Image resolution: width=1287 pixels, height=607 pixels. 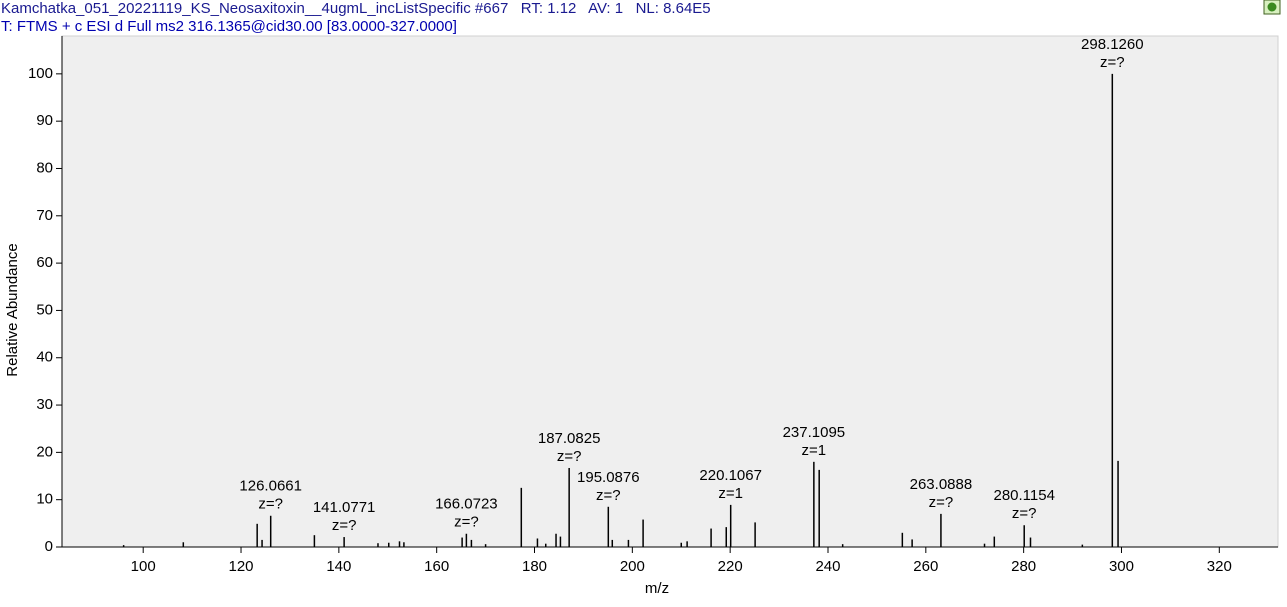 I want to click on x-tick-label: 160, so click(x=436, y=566).